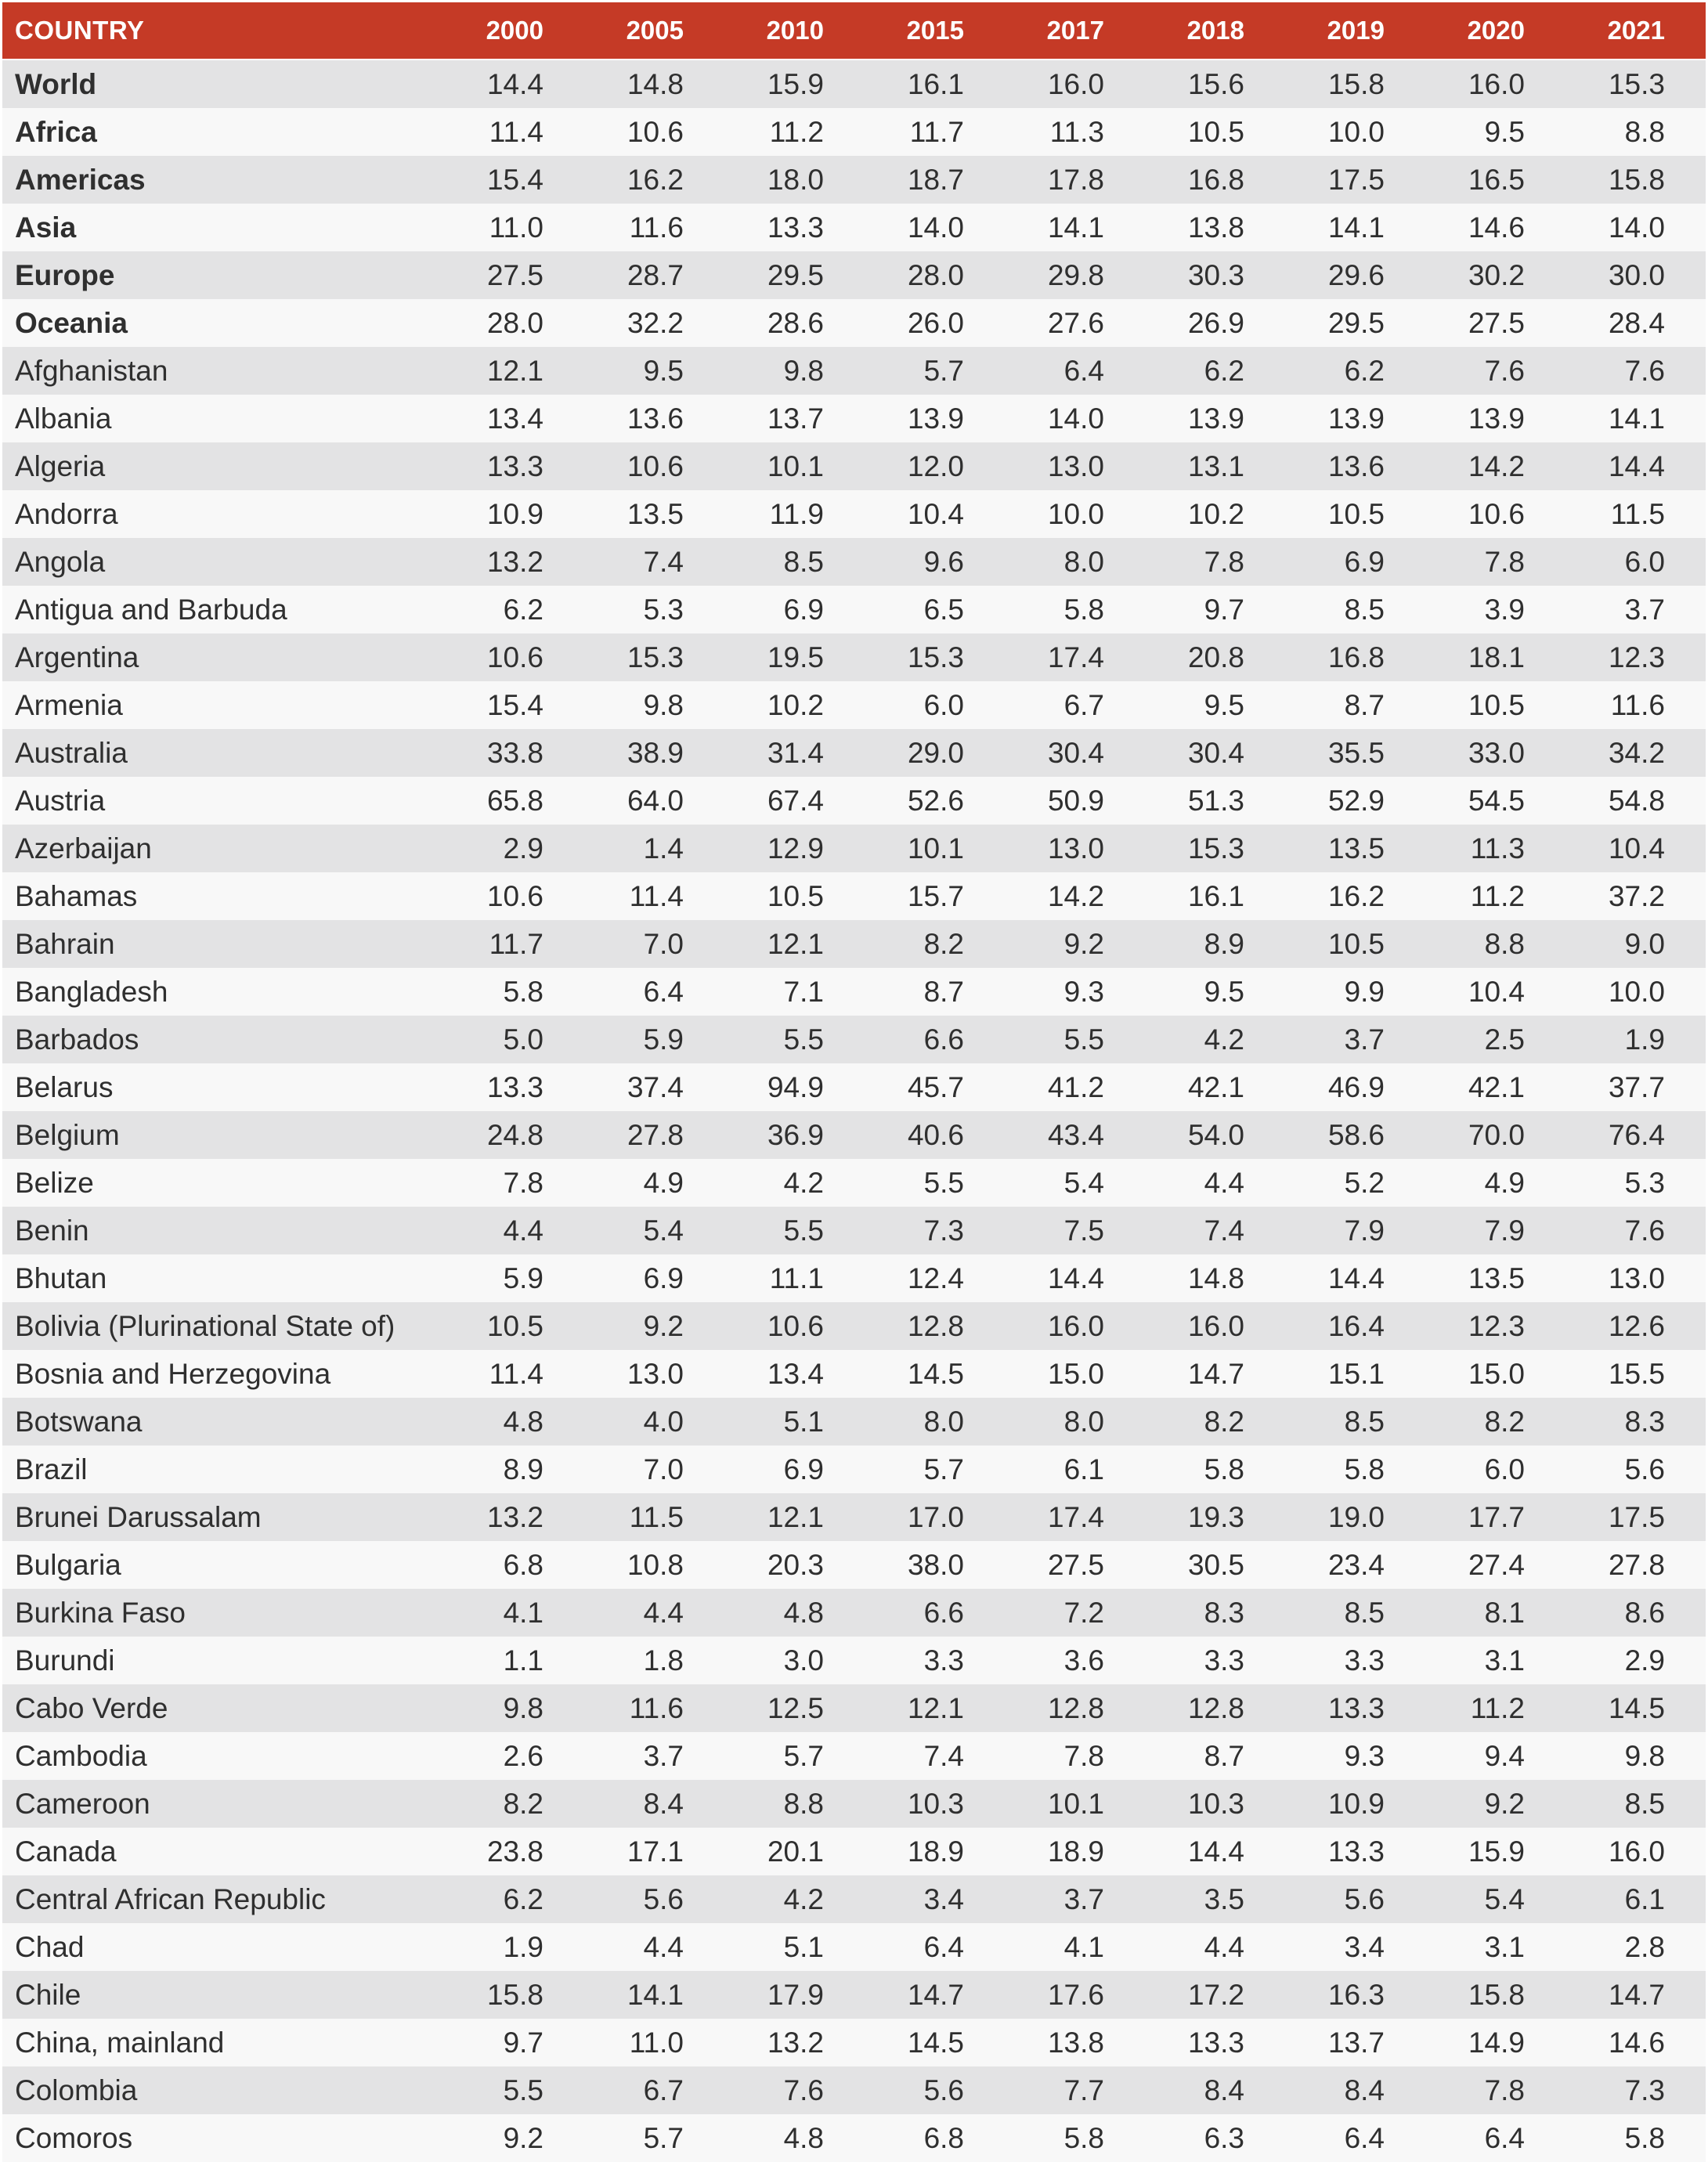  I want to click on value-cell: 14.4, so click(1075, 1277).